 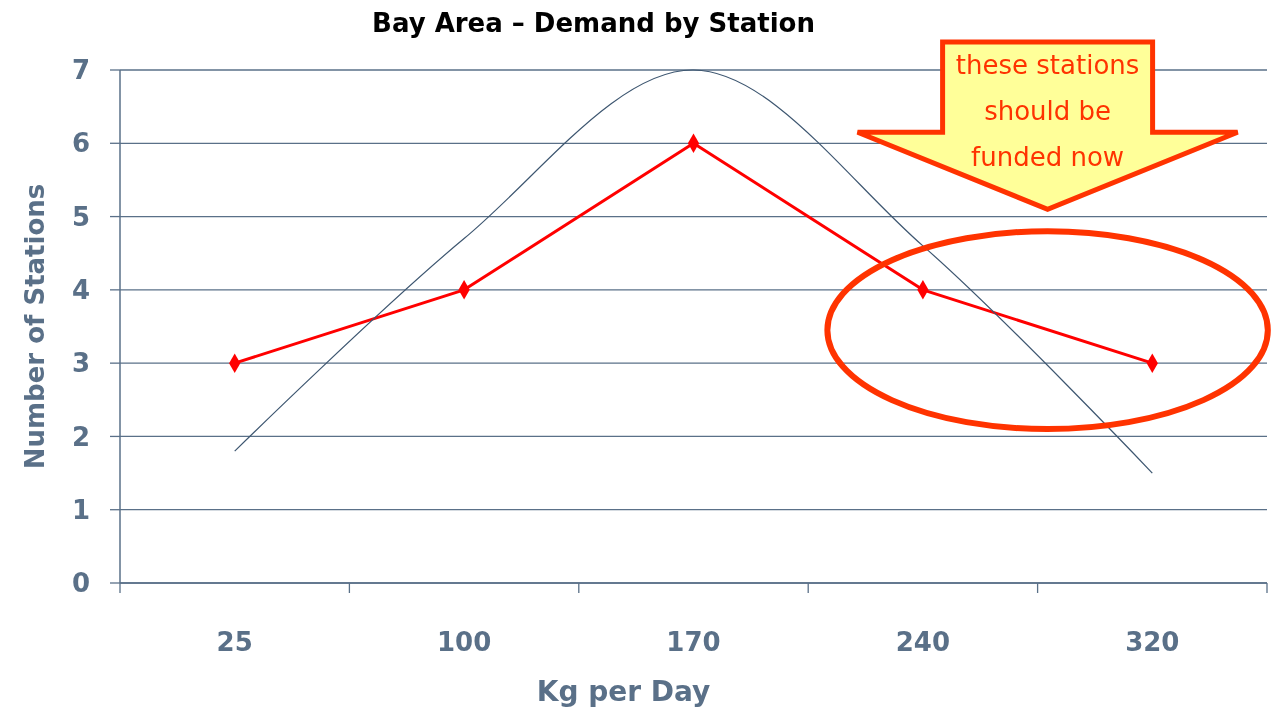 I want to click on y-tick-label: 5, so click(x=80, y=216).